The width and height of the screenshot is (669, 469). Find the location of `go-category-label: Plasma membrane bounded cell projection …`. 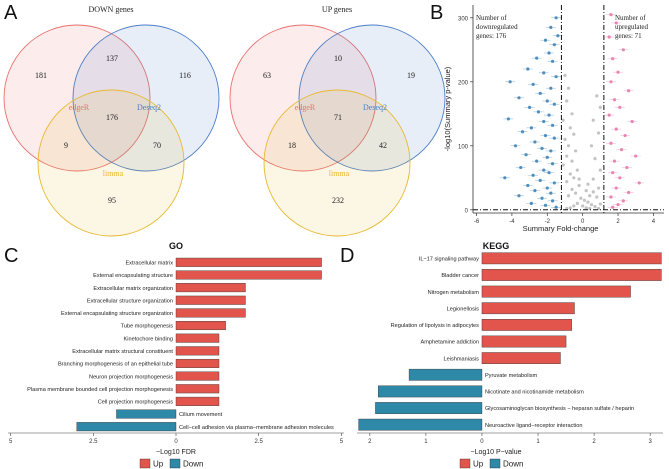

go-category-label: Plasma membrane bounded cell projection … is located at coordinates (100, 390).